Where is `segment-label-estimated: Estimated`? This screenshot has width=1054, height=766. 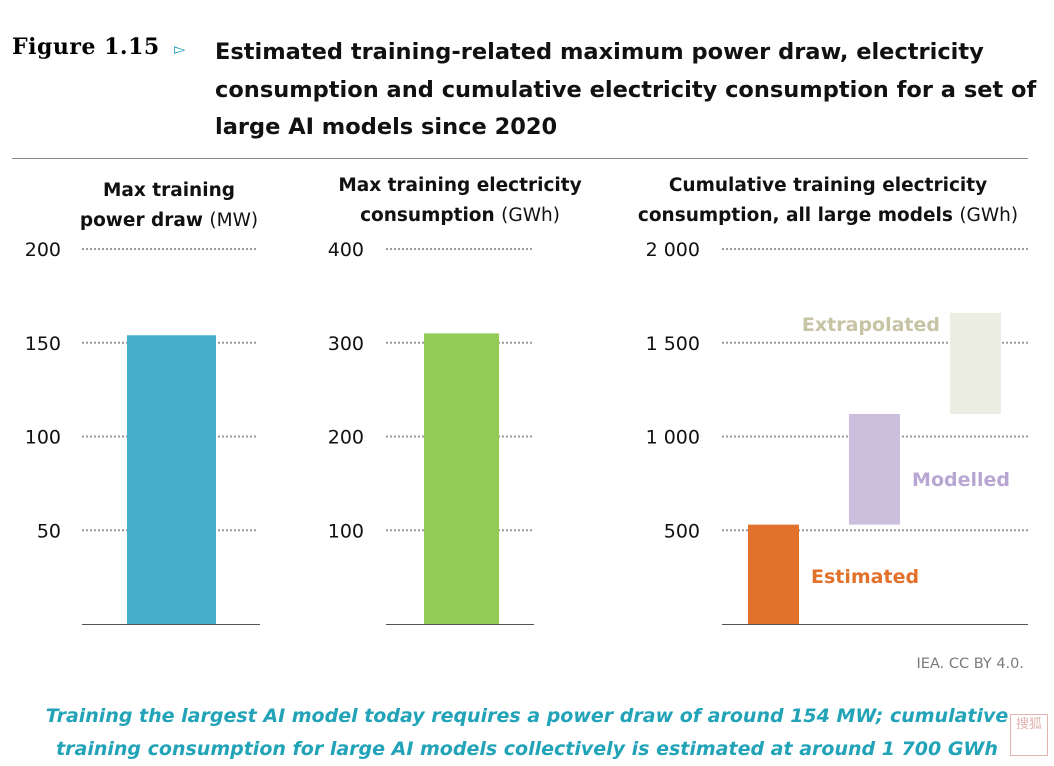 segment-label-estimated: Estimated is located at coordinates (865, 577).